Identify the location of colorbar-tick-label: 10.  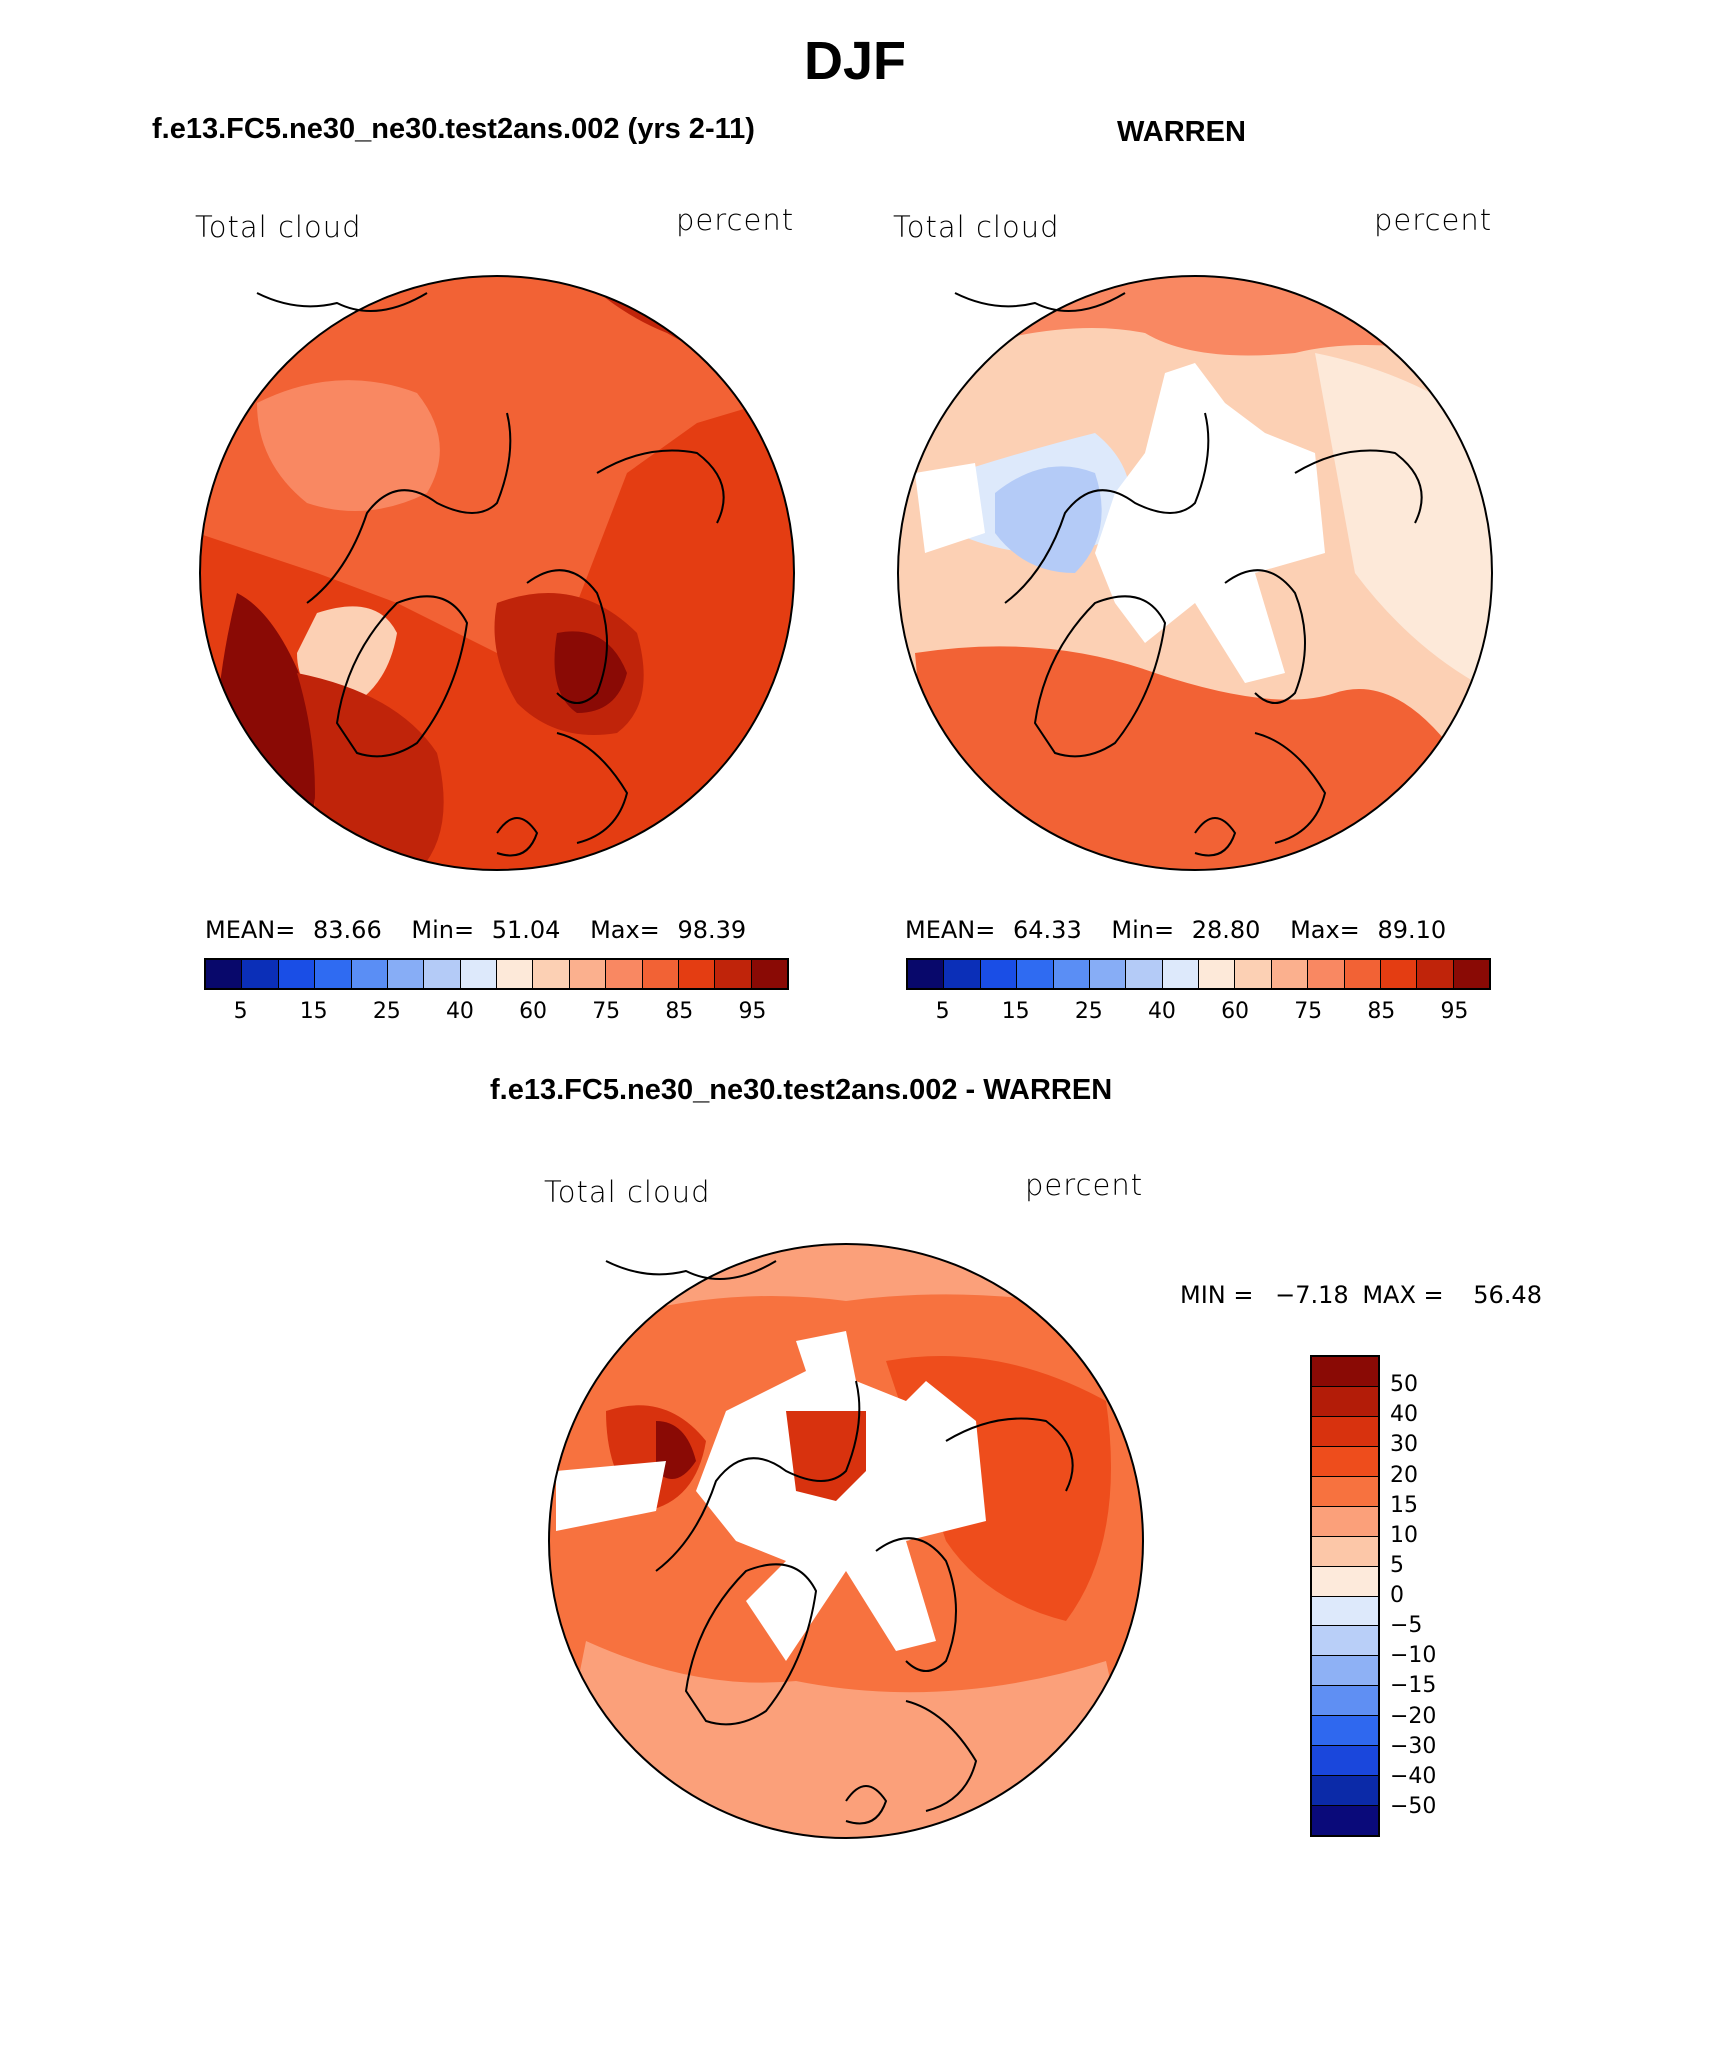
(1404, 1535).